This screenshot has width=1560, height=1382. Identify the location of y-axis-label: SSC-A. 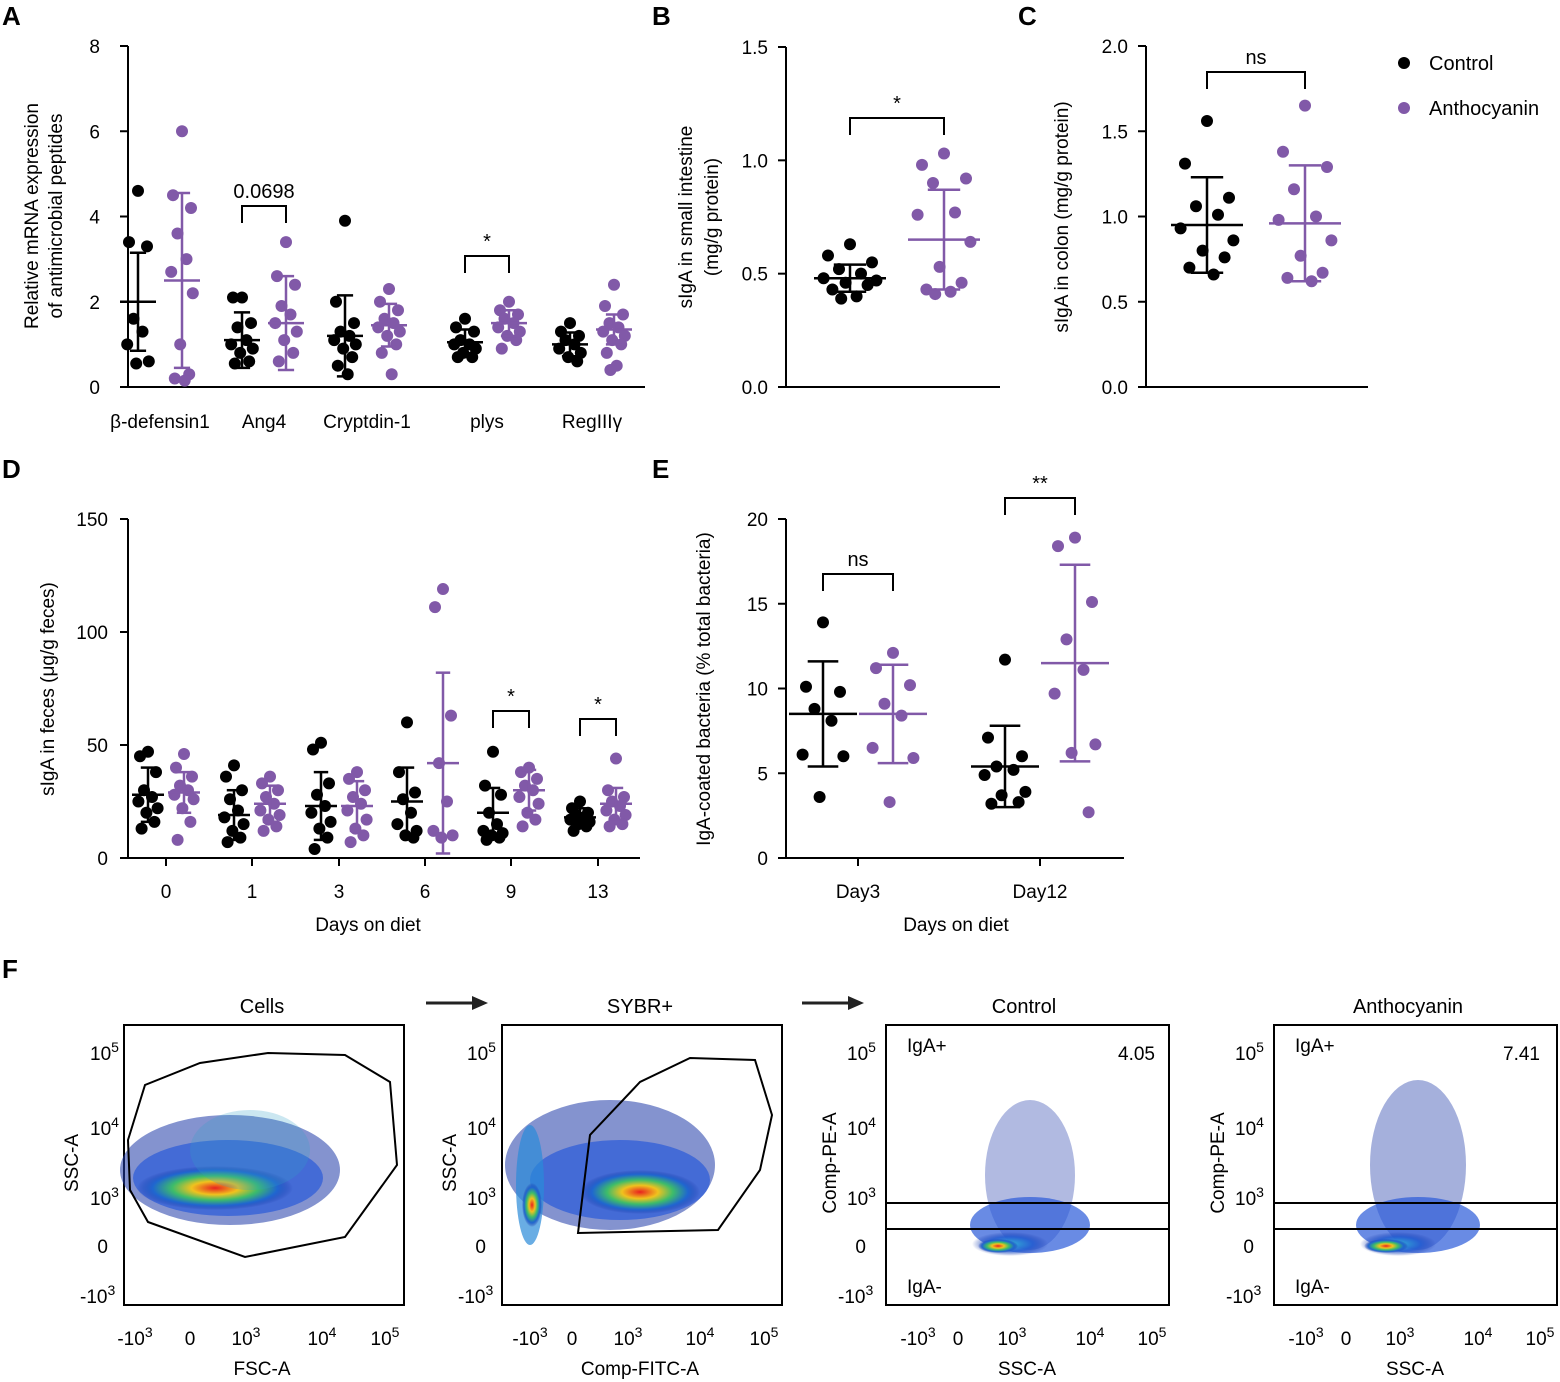
(450, 1163).